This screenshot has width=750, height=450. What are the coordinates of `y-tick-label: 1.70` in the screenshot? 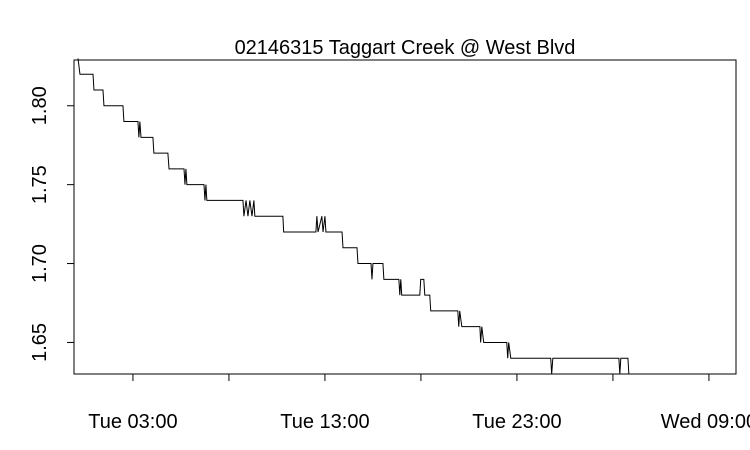 It's located at (40, 263).